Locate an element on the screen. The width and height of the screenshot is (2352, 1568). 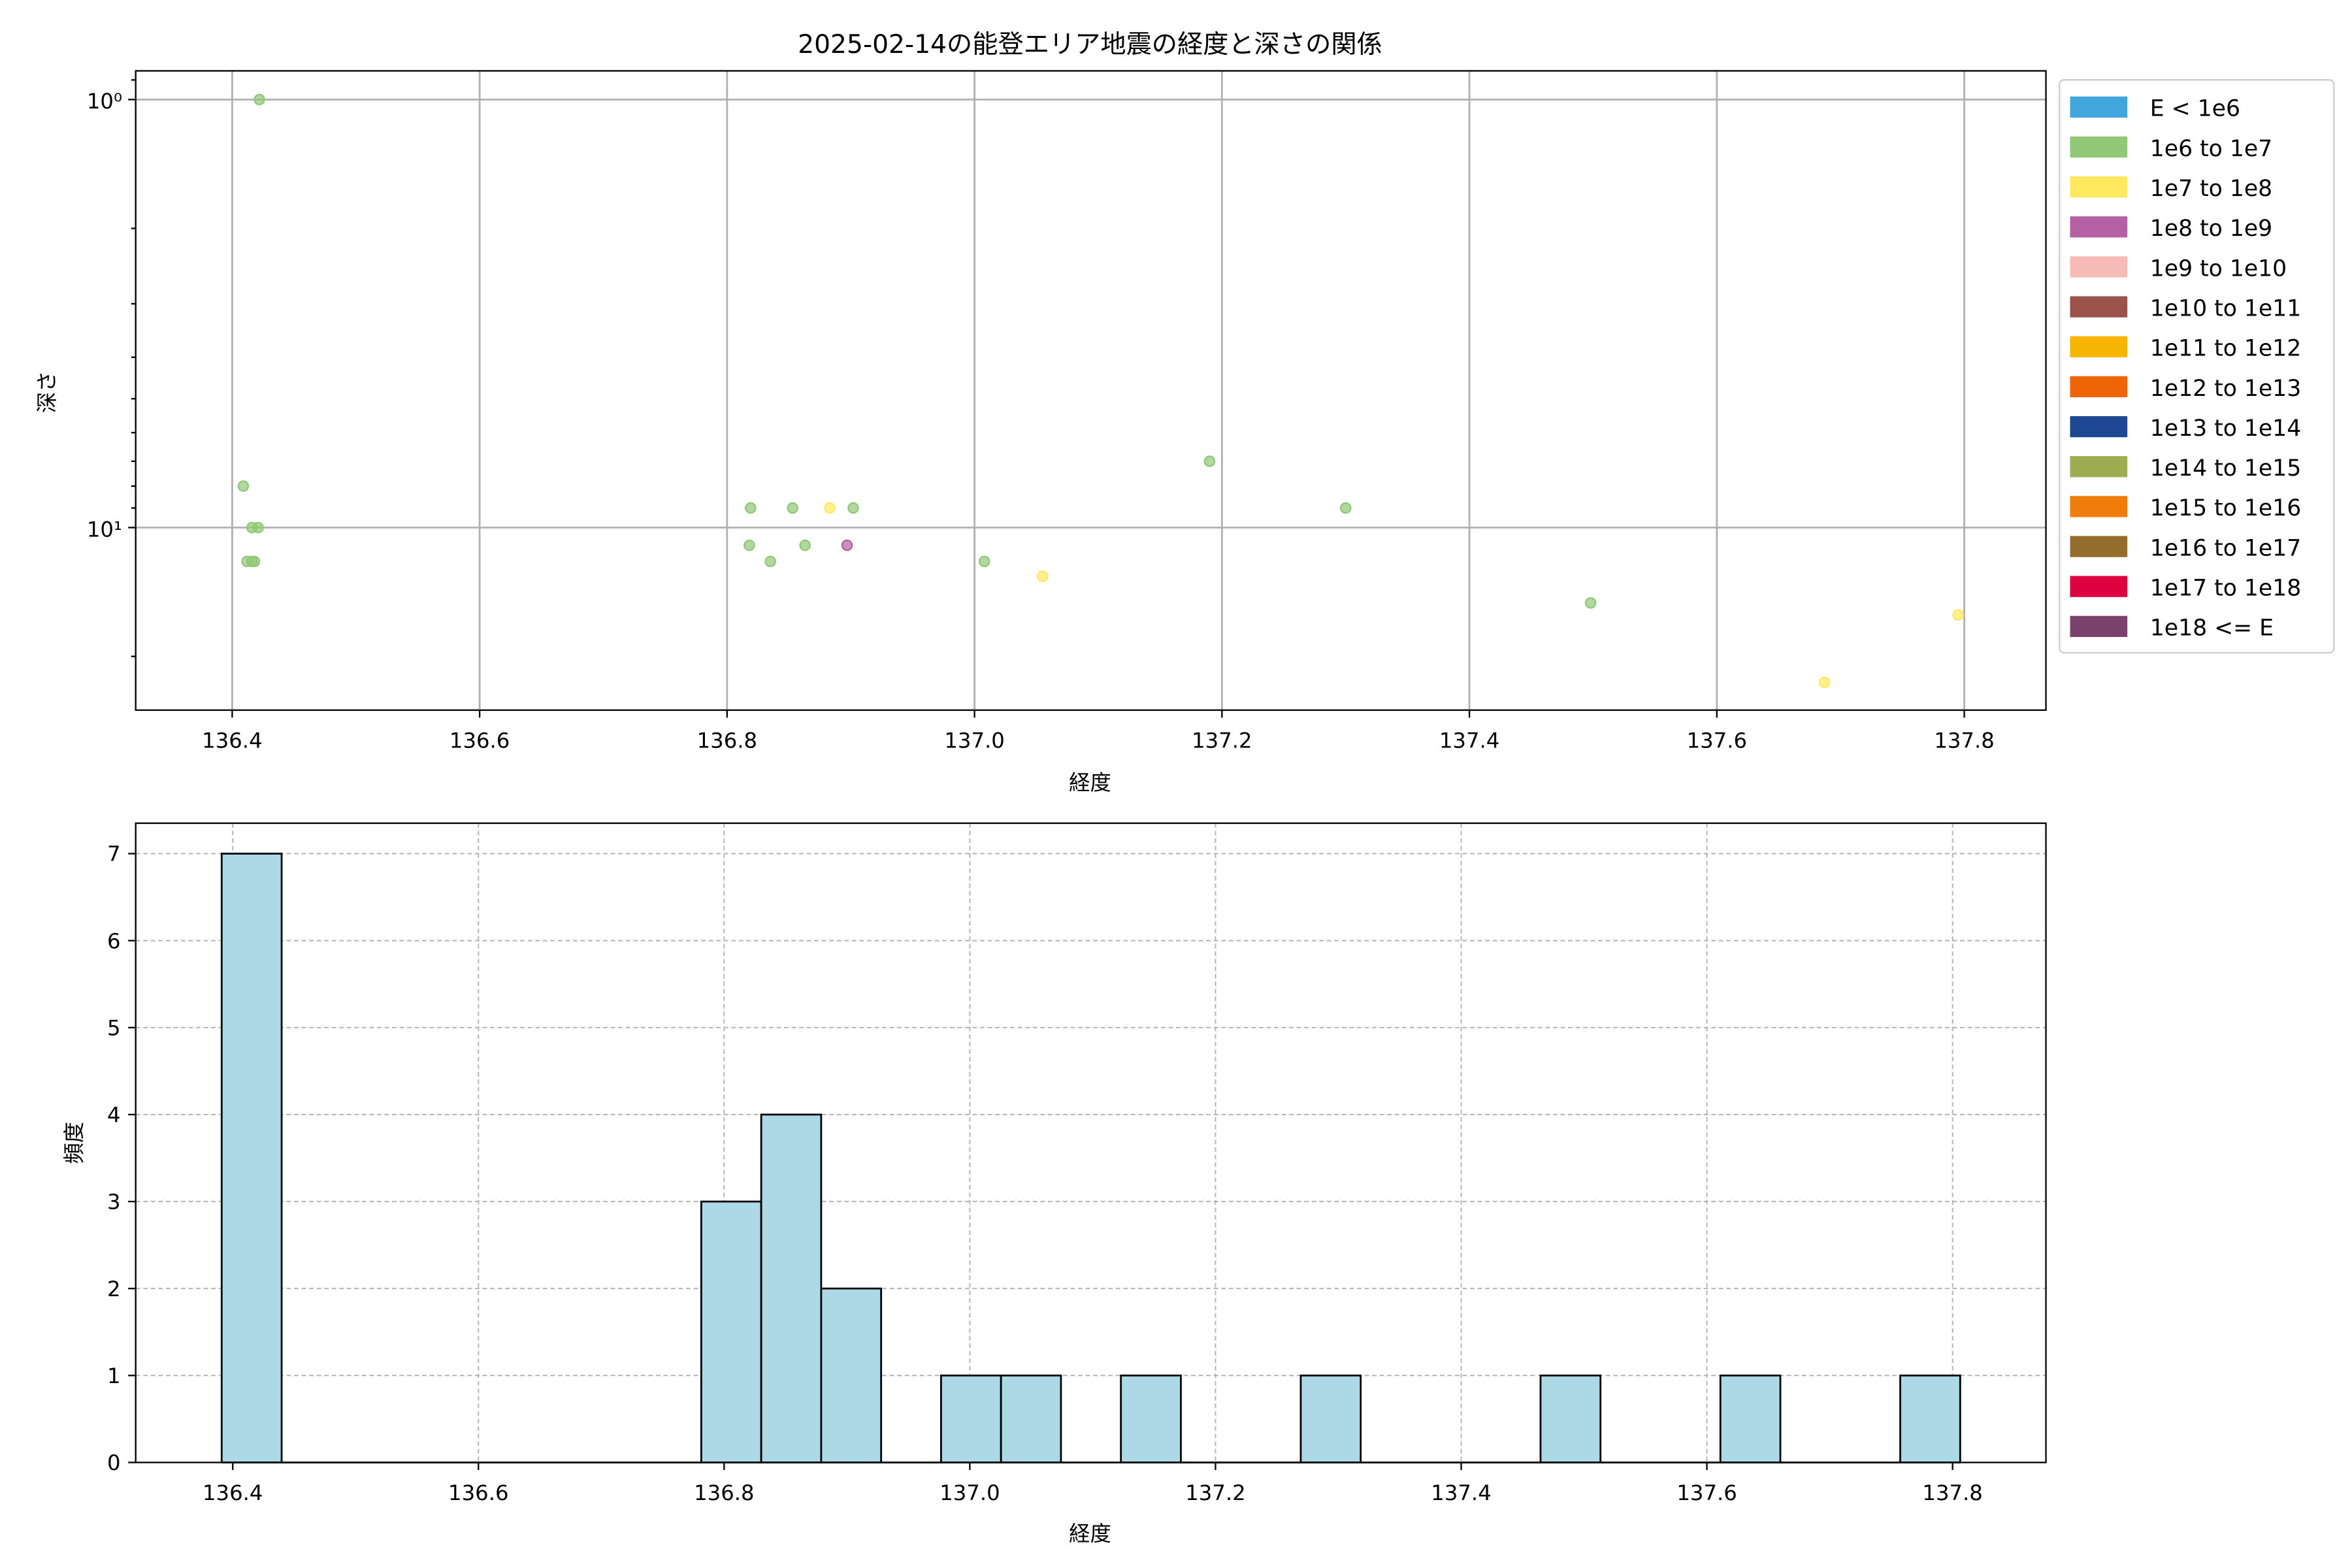
hist-y-label: 頻度 is located at coordinates (74, 1143).